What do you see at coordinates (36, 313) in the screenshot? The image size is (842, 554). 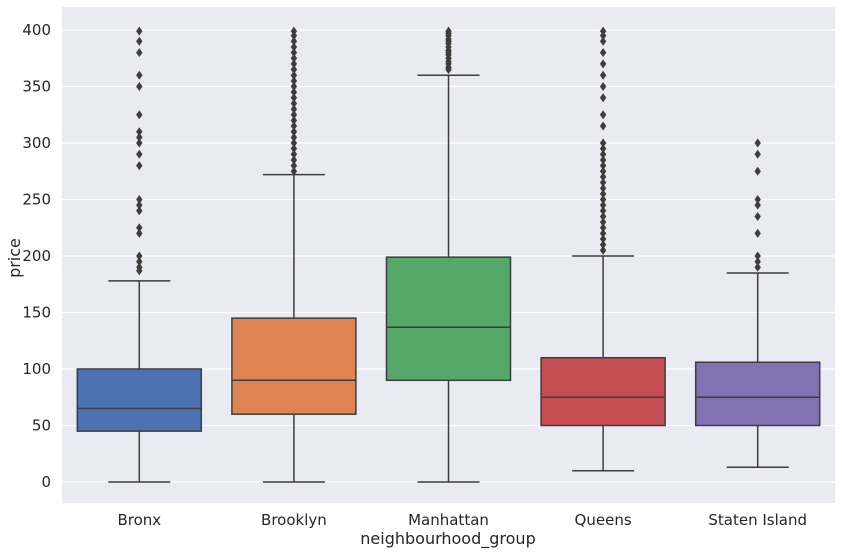 I see `y-tick-label: 150` at bounding box center [36, 313].